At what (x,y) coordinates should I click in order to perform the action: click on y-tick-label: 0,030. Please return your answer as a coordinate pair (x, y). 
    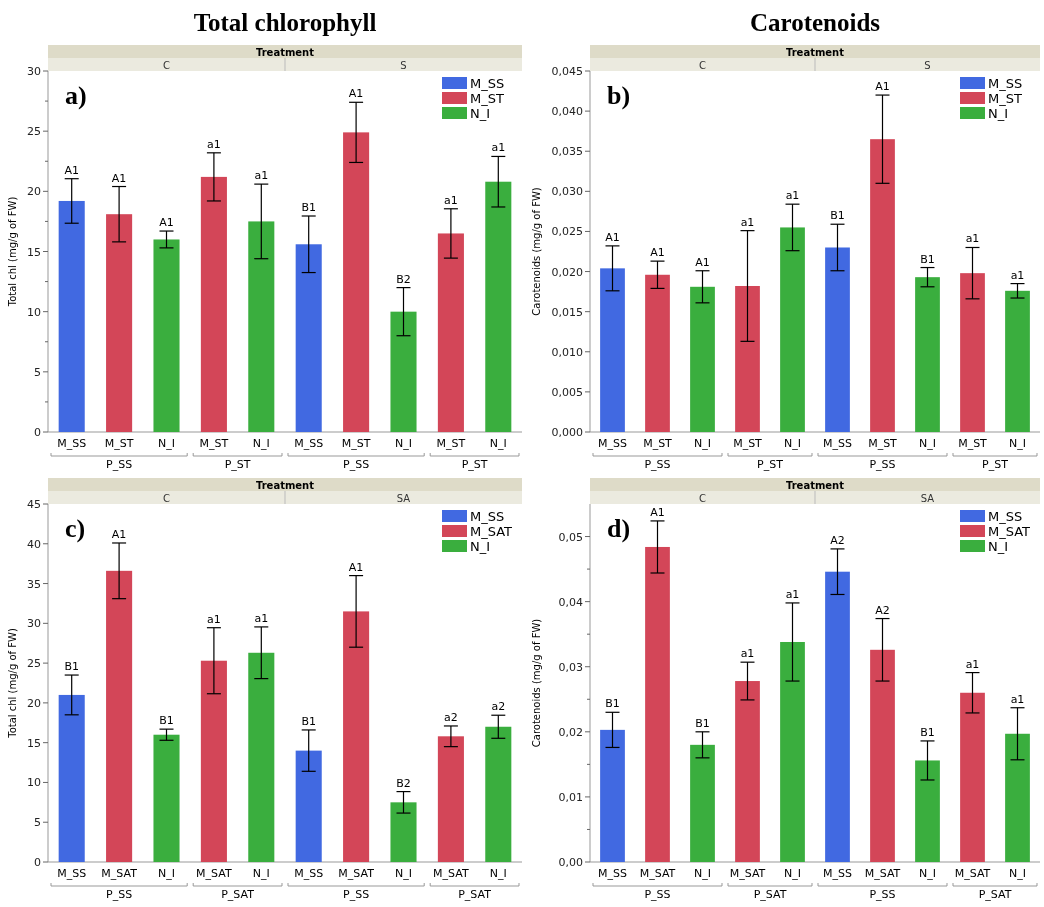
    Looking at the image, I should click on (567, 192).